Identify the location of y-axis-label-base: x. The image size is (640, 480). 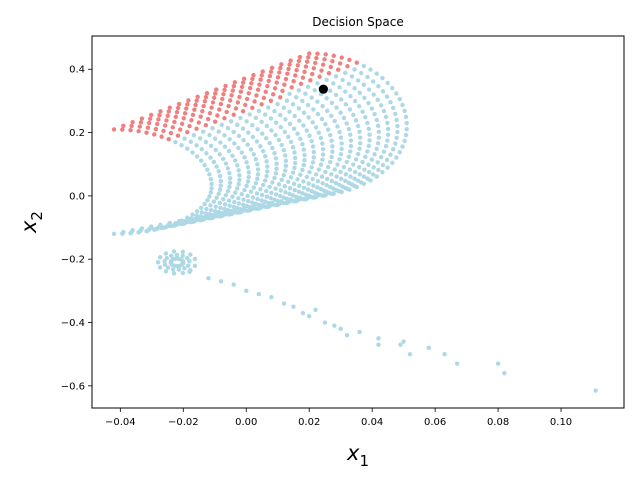
(29, 227).